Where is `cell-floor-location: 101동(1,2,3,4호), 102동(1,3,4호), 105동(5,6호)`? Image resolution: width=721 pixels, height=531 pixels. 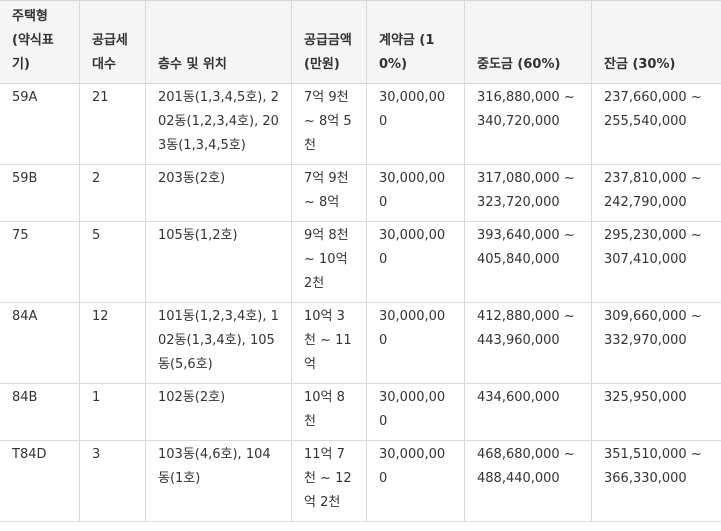
cell-floor-location: 101동(1,2,3,4호), 102동(1,3,4호), 105동(5,6호) is located at coordinates (218, 343).